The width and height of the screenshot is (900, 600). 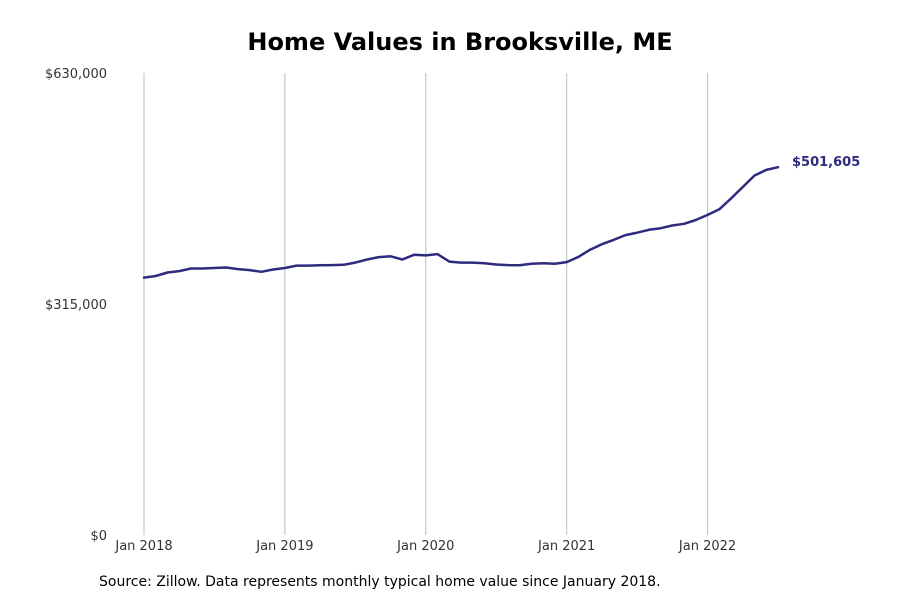 I want to click on x-tick-label: Jan 2019, so click(x=284, y=546).